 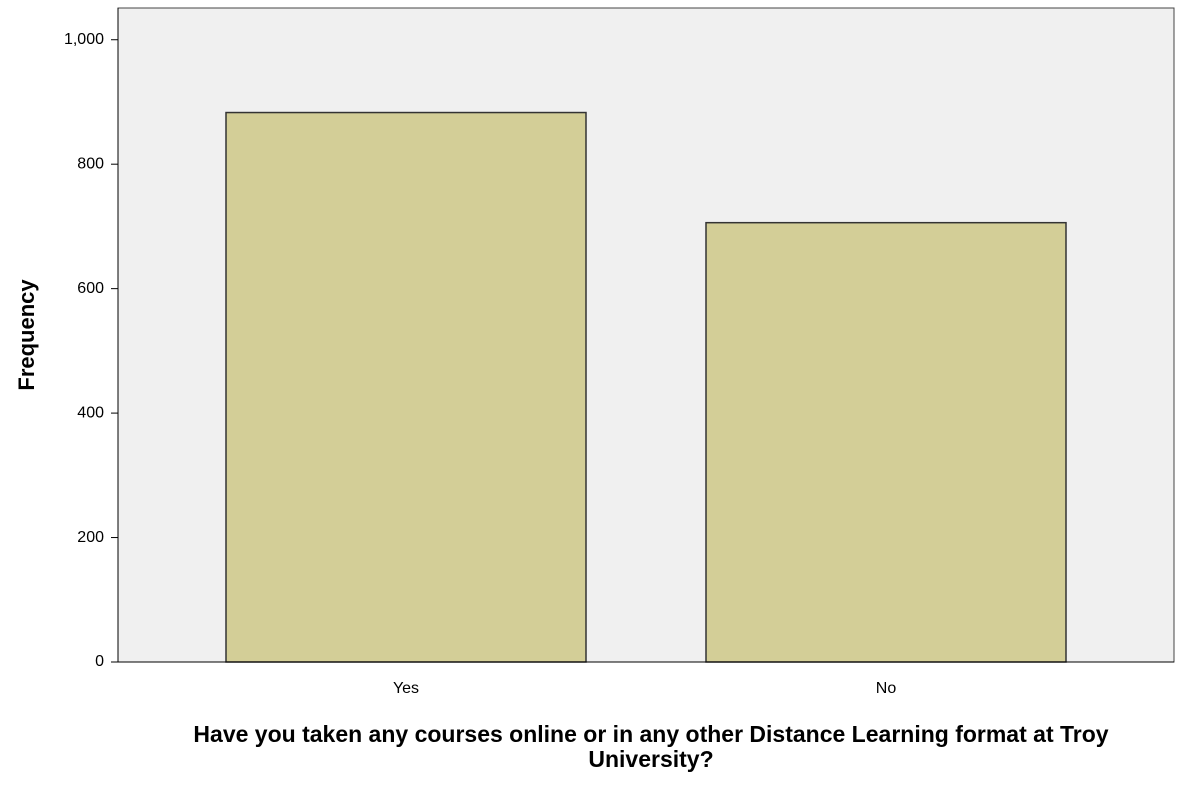 I want to click on x-tick-label: No, so click(x=886, y=688).